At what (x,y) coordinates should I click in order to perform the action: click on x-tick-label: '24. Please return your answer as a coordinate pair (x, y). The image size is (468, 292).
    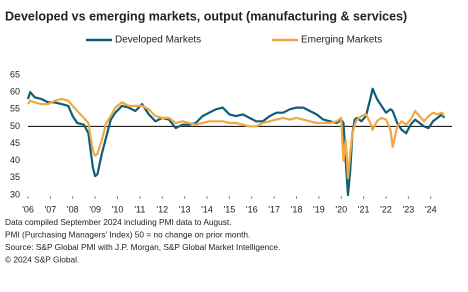
    Looking at the image, I should click on (431, 209).